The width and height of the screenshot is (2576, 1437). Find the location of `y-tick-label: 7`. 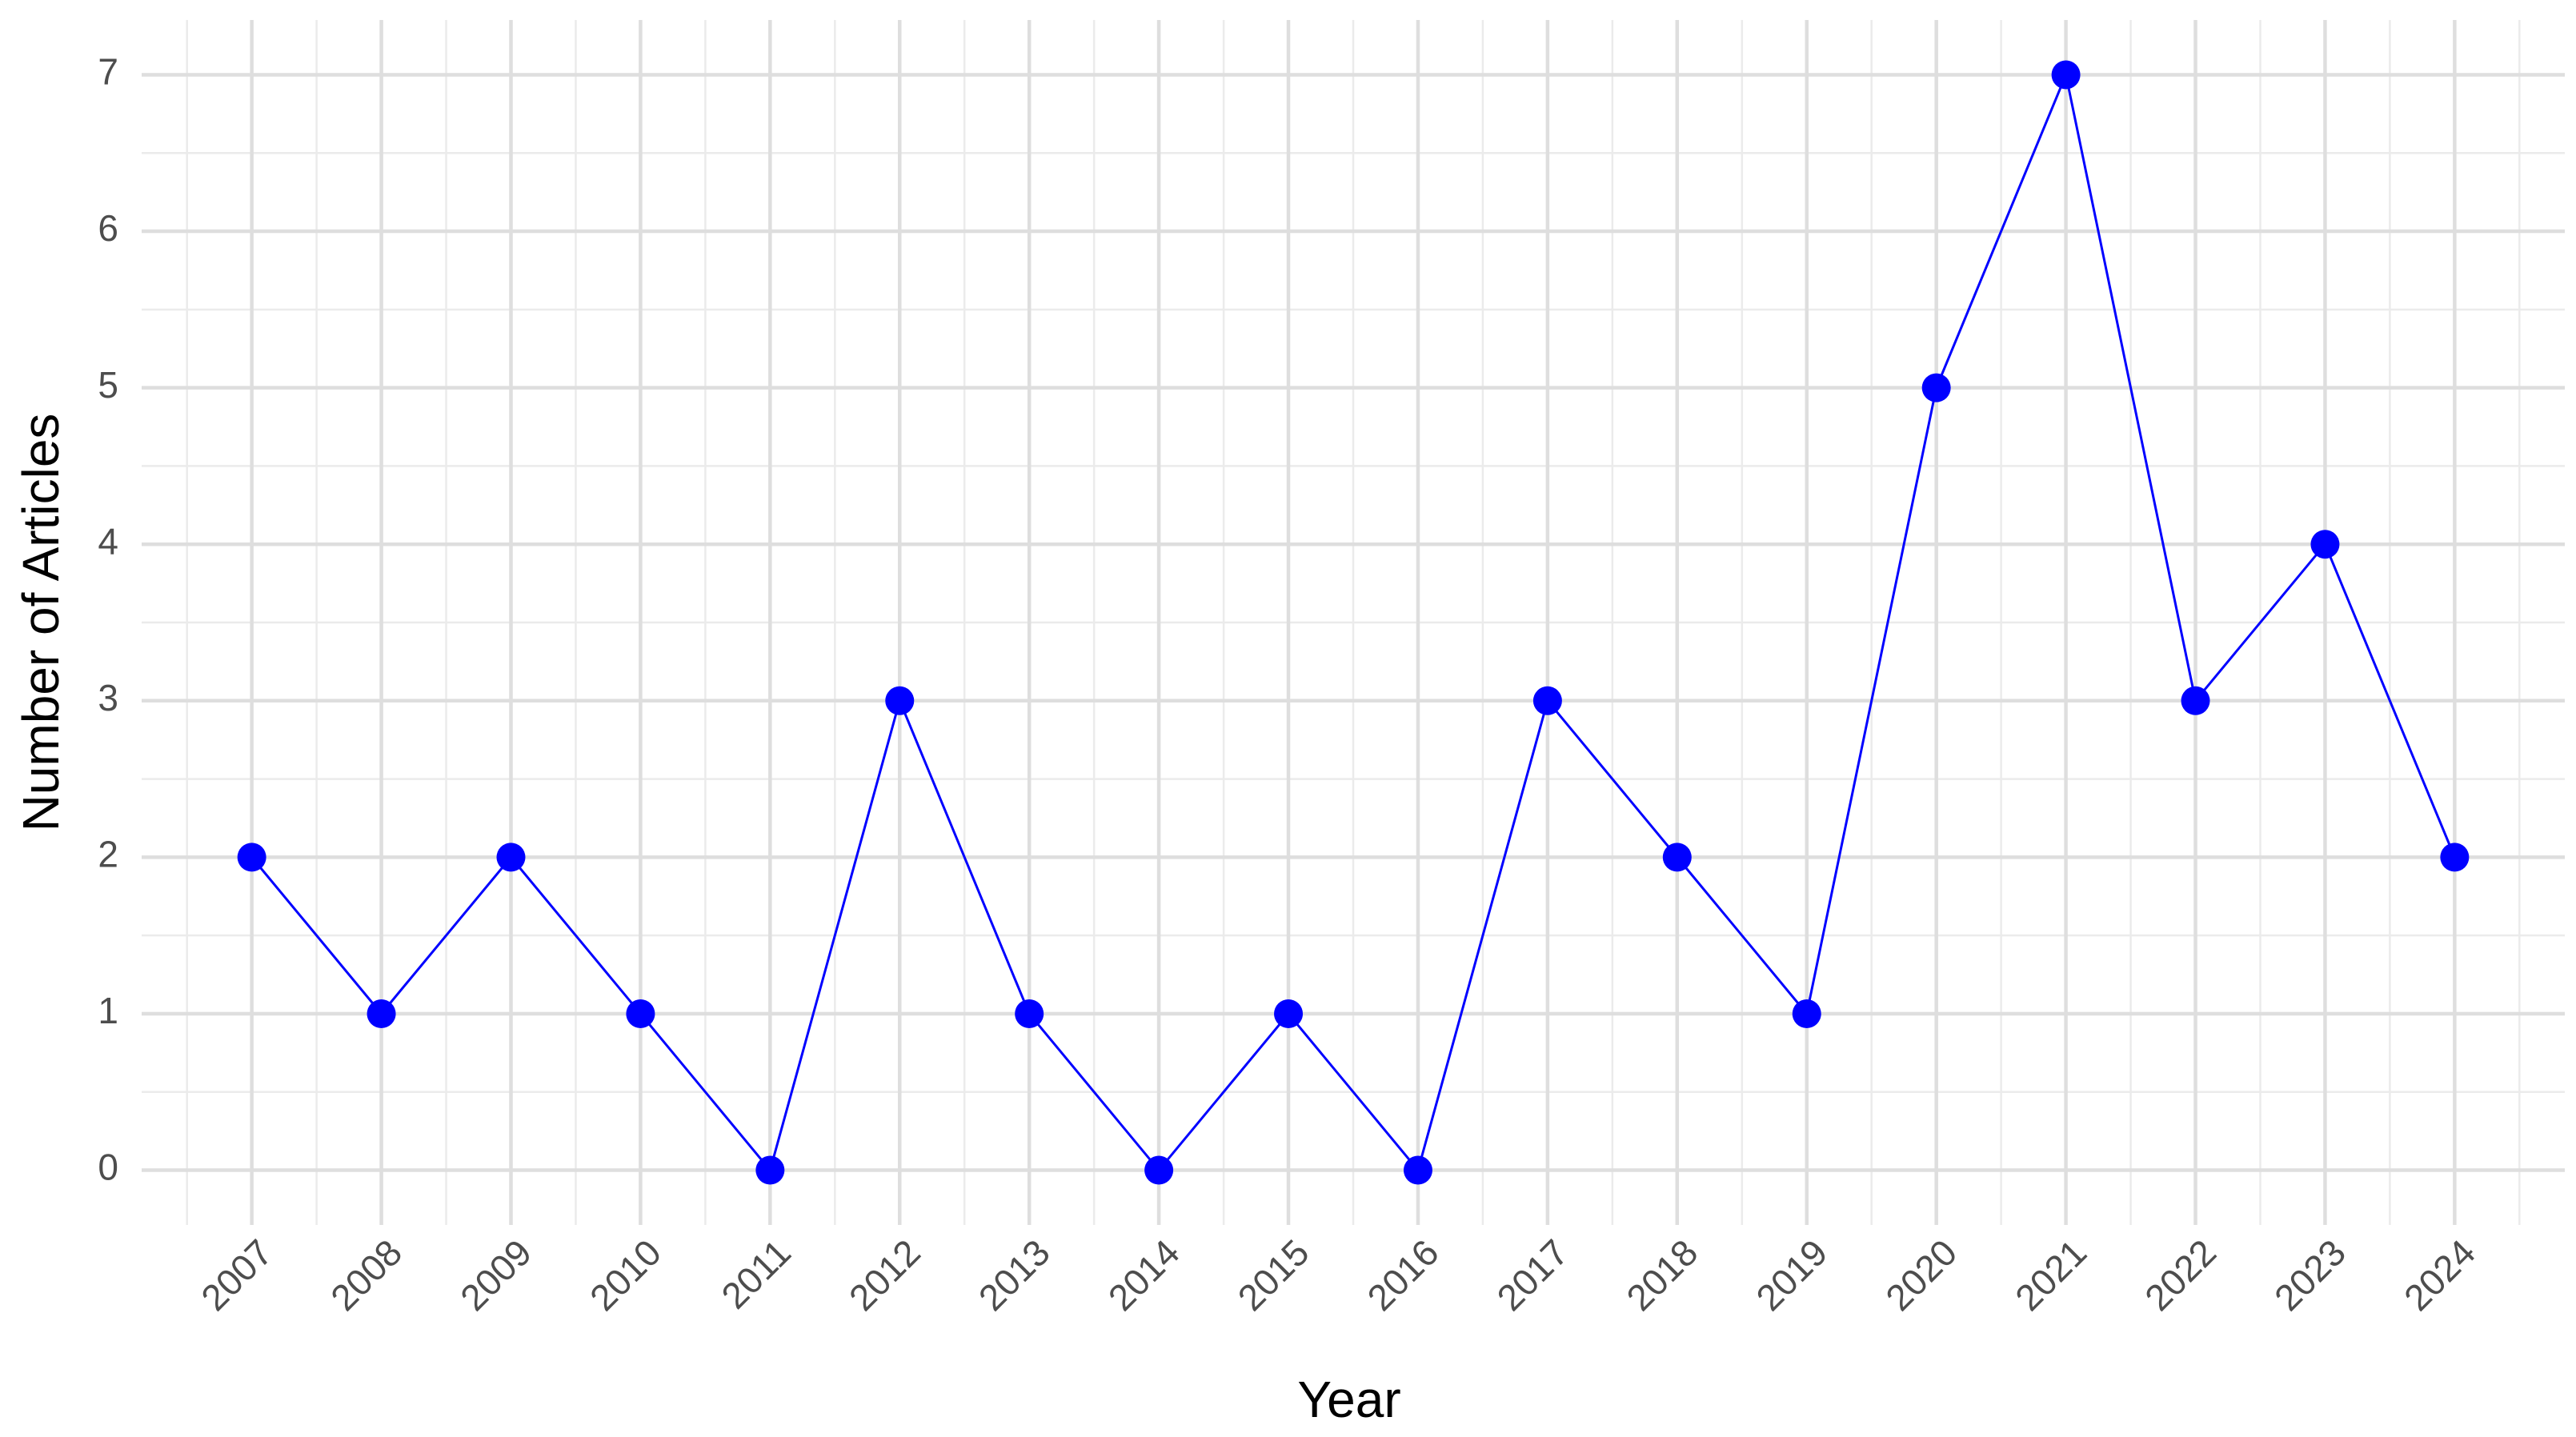

y-tick-label: 7 is located at coordinates (108, 72).